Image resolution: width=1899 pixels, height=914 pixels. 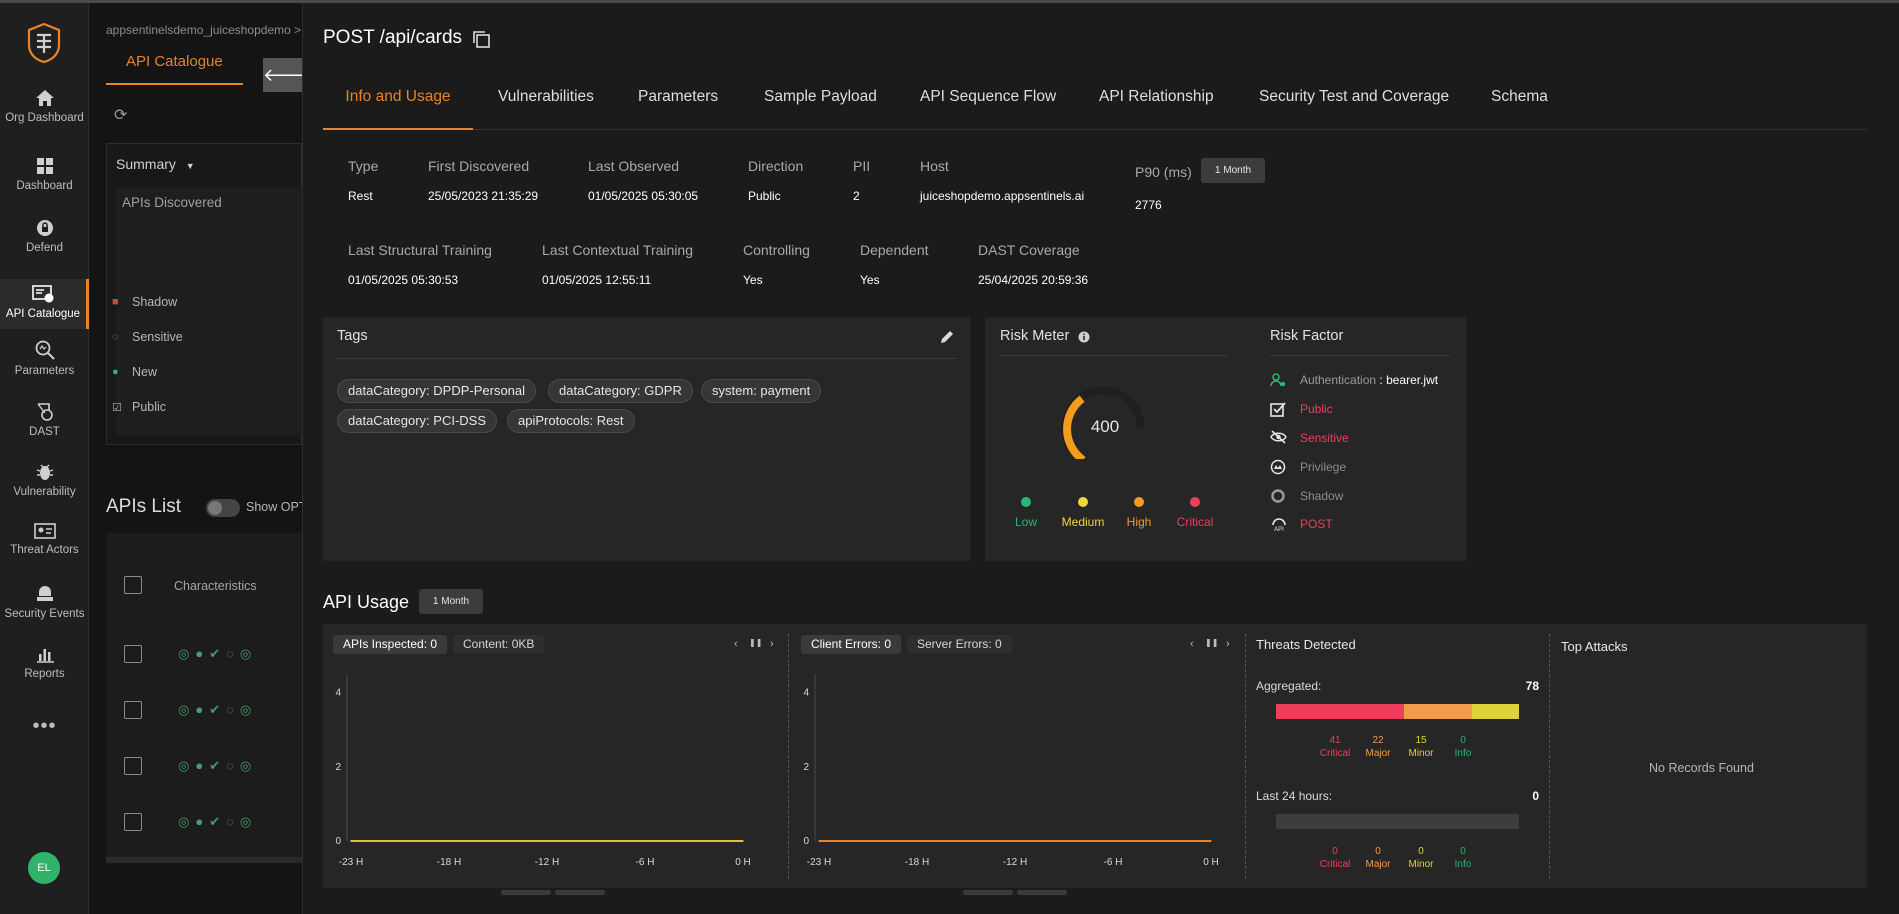 What do you see at coordinates (756, 642) in the screenshot?
I see `chart1-pause-icon: ❚❚` at bounding box center [756, 642].